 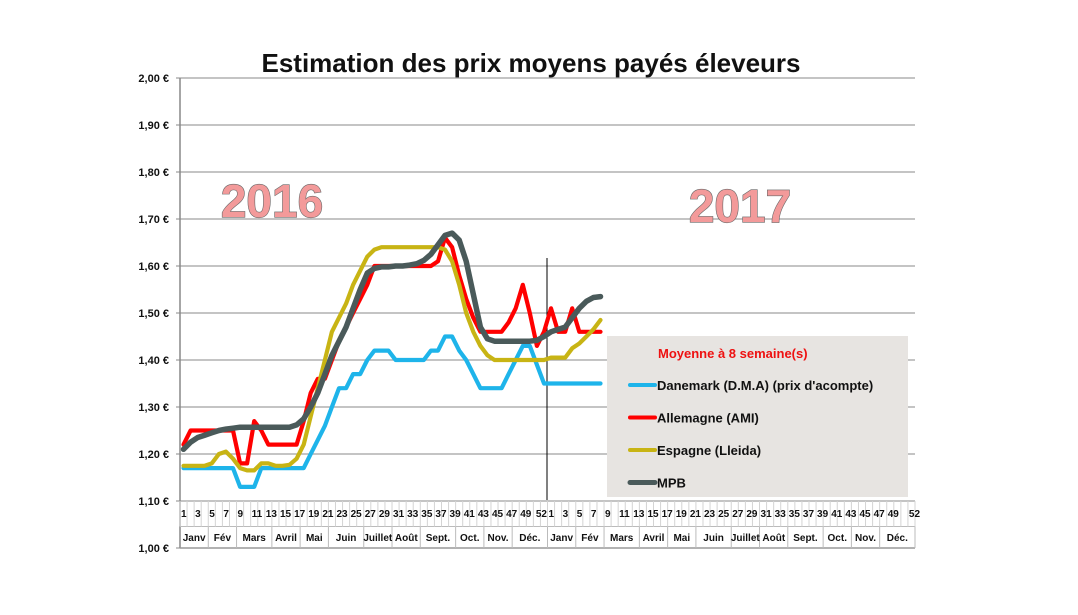 I want to click on legend-box, so click(x=757, y=416).